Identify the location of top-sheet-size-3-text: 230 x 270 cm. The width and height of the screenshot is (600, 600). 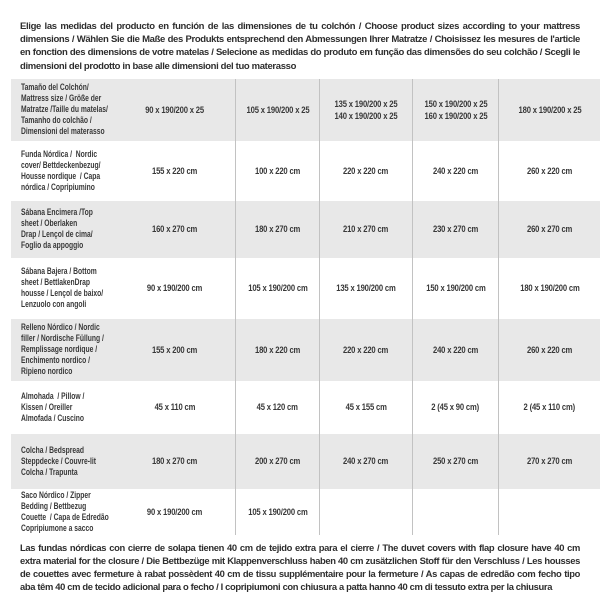
(455, 229).